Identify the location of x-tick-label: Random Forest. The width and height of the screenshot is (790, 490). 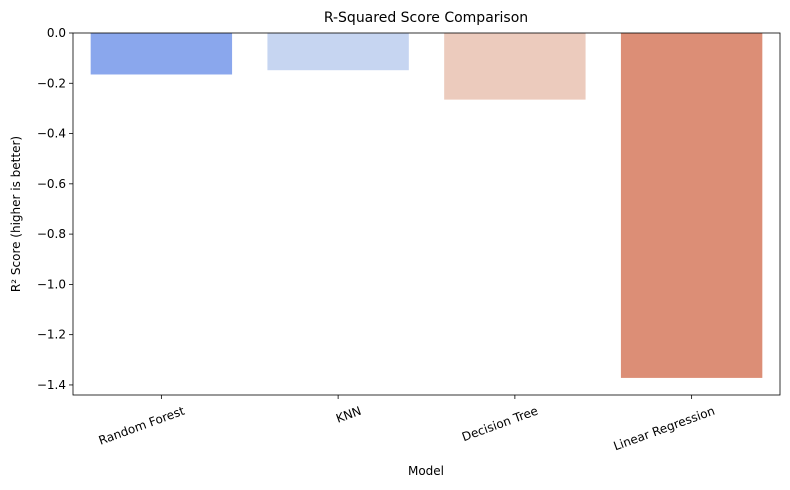
(142, 426).